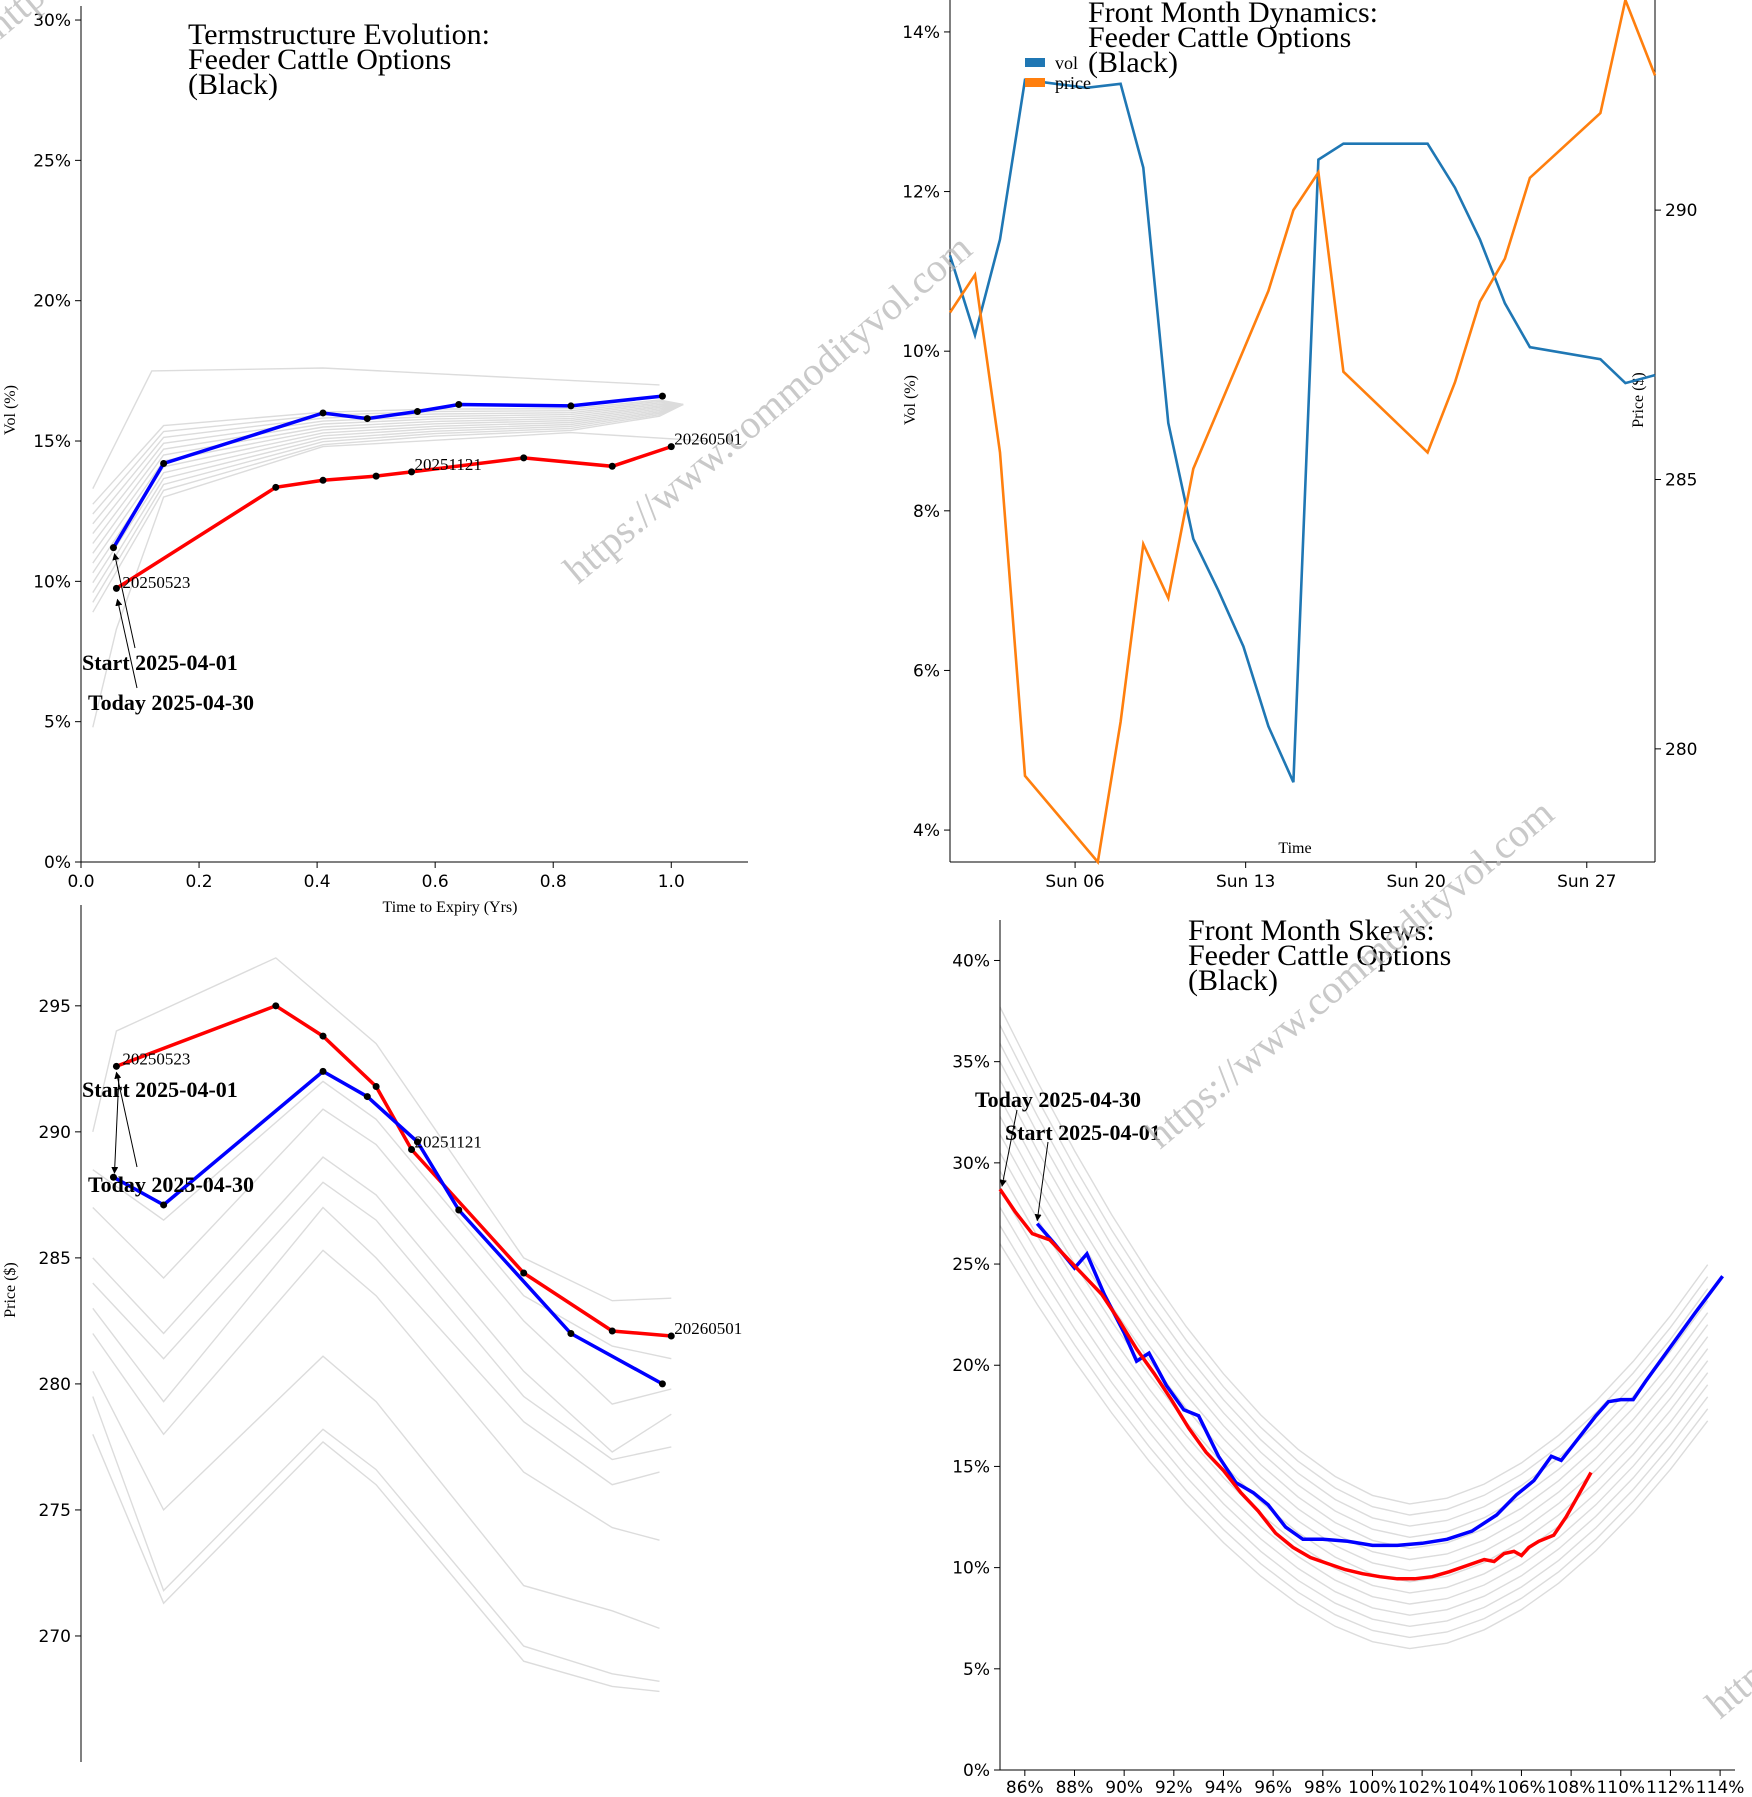 The height and width of the screenshot is (1797, 1752). I want to click on point-label: 20251121, so click(448, 1141).